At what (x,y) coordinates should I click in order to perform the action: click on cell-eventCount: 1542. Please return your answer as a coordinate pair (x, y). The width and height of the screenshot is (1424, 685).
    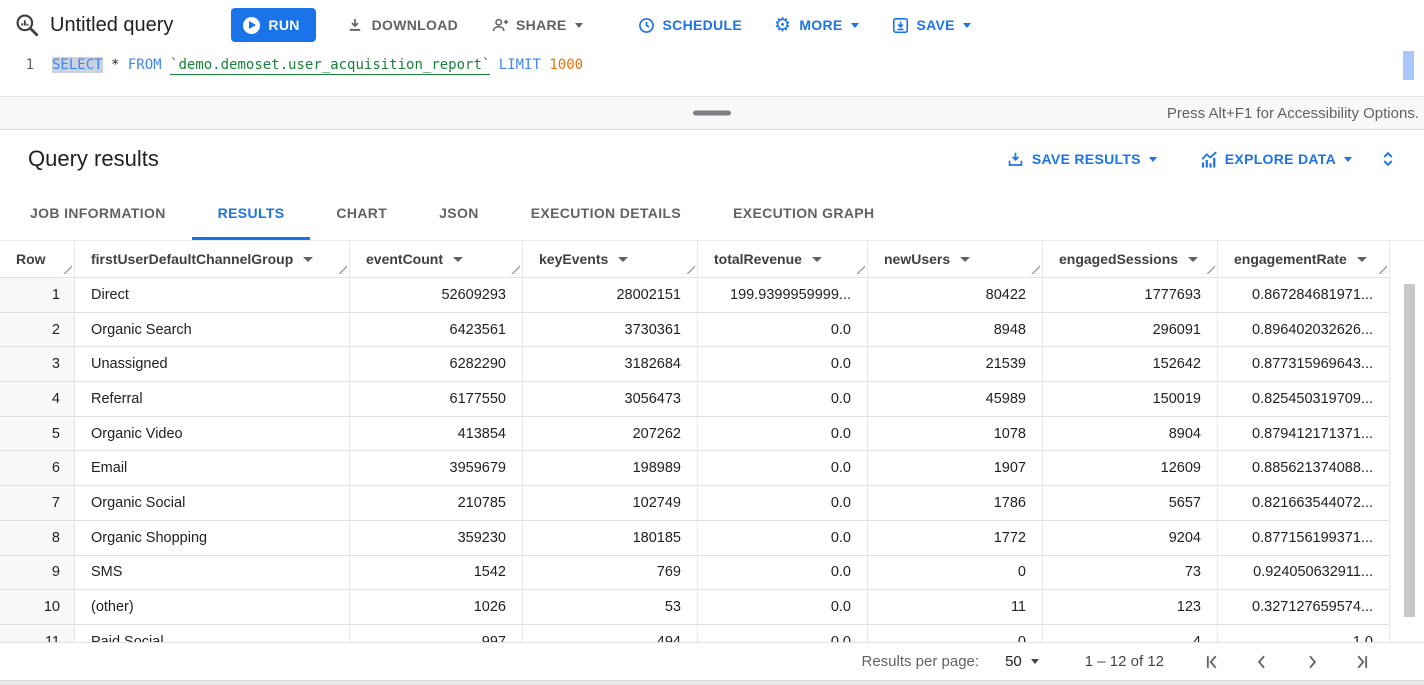
    Looking at the image, I should click on (436, 573).